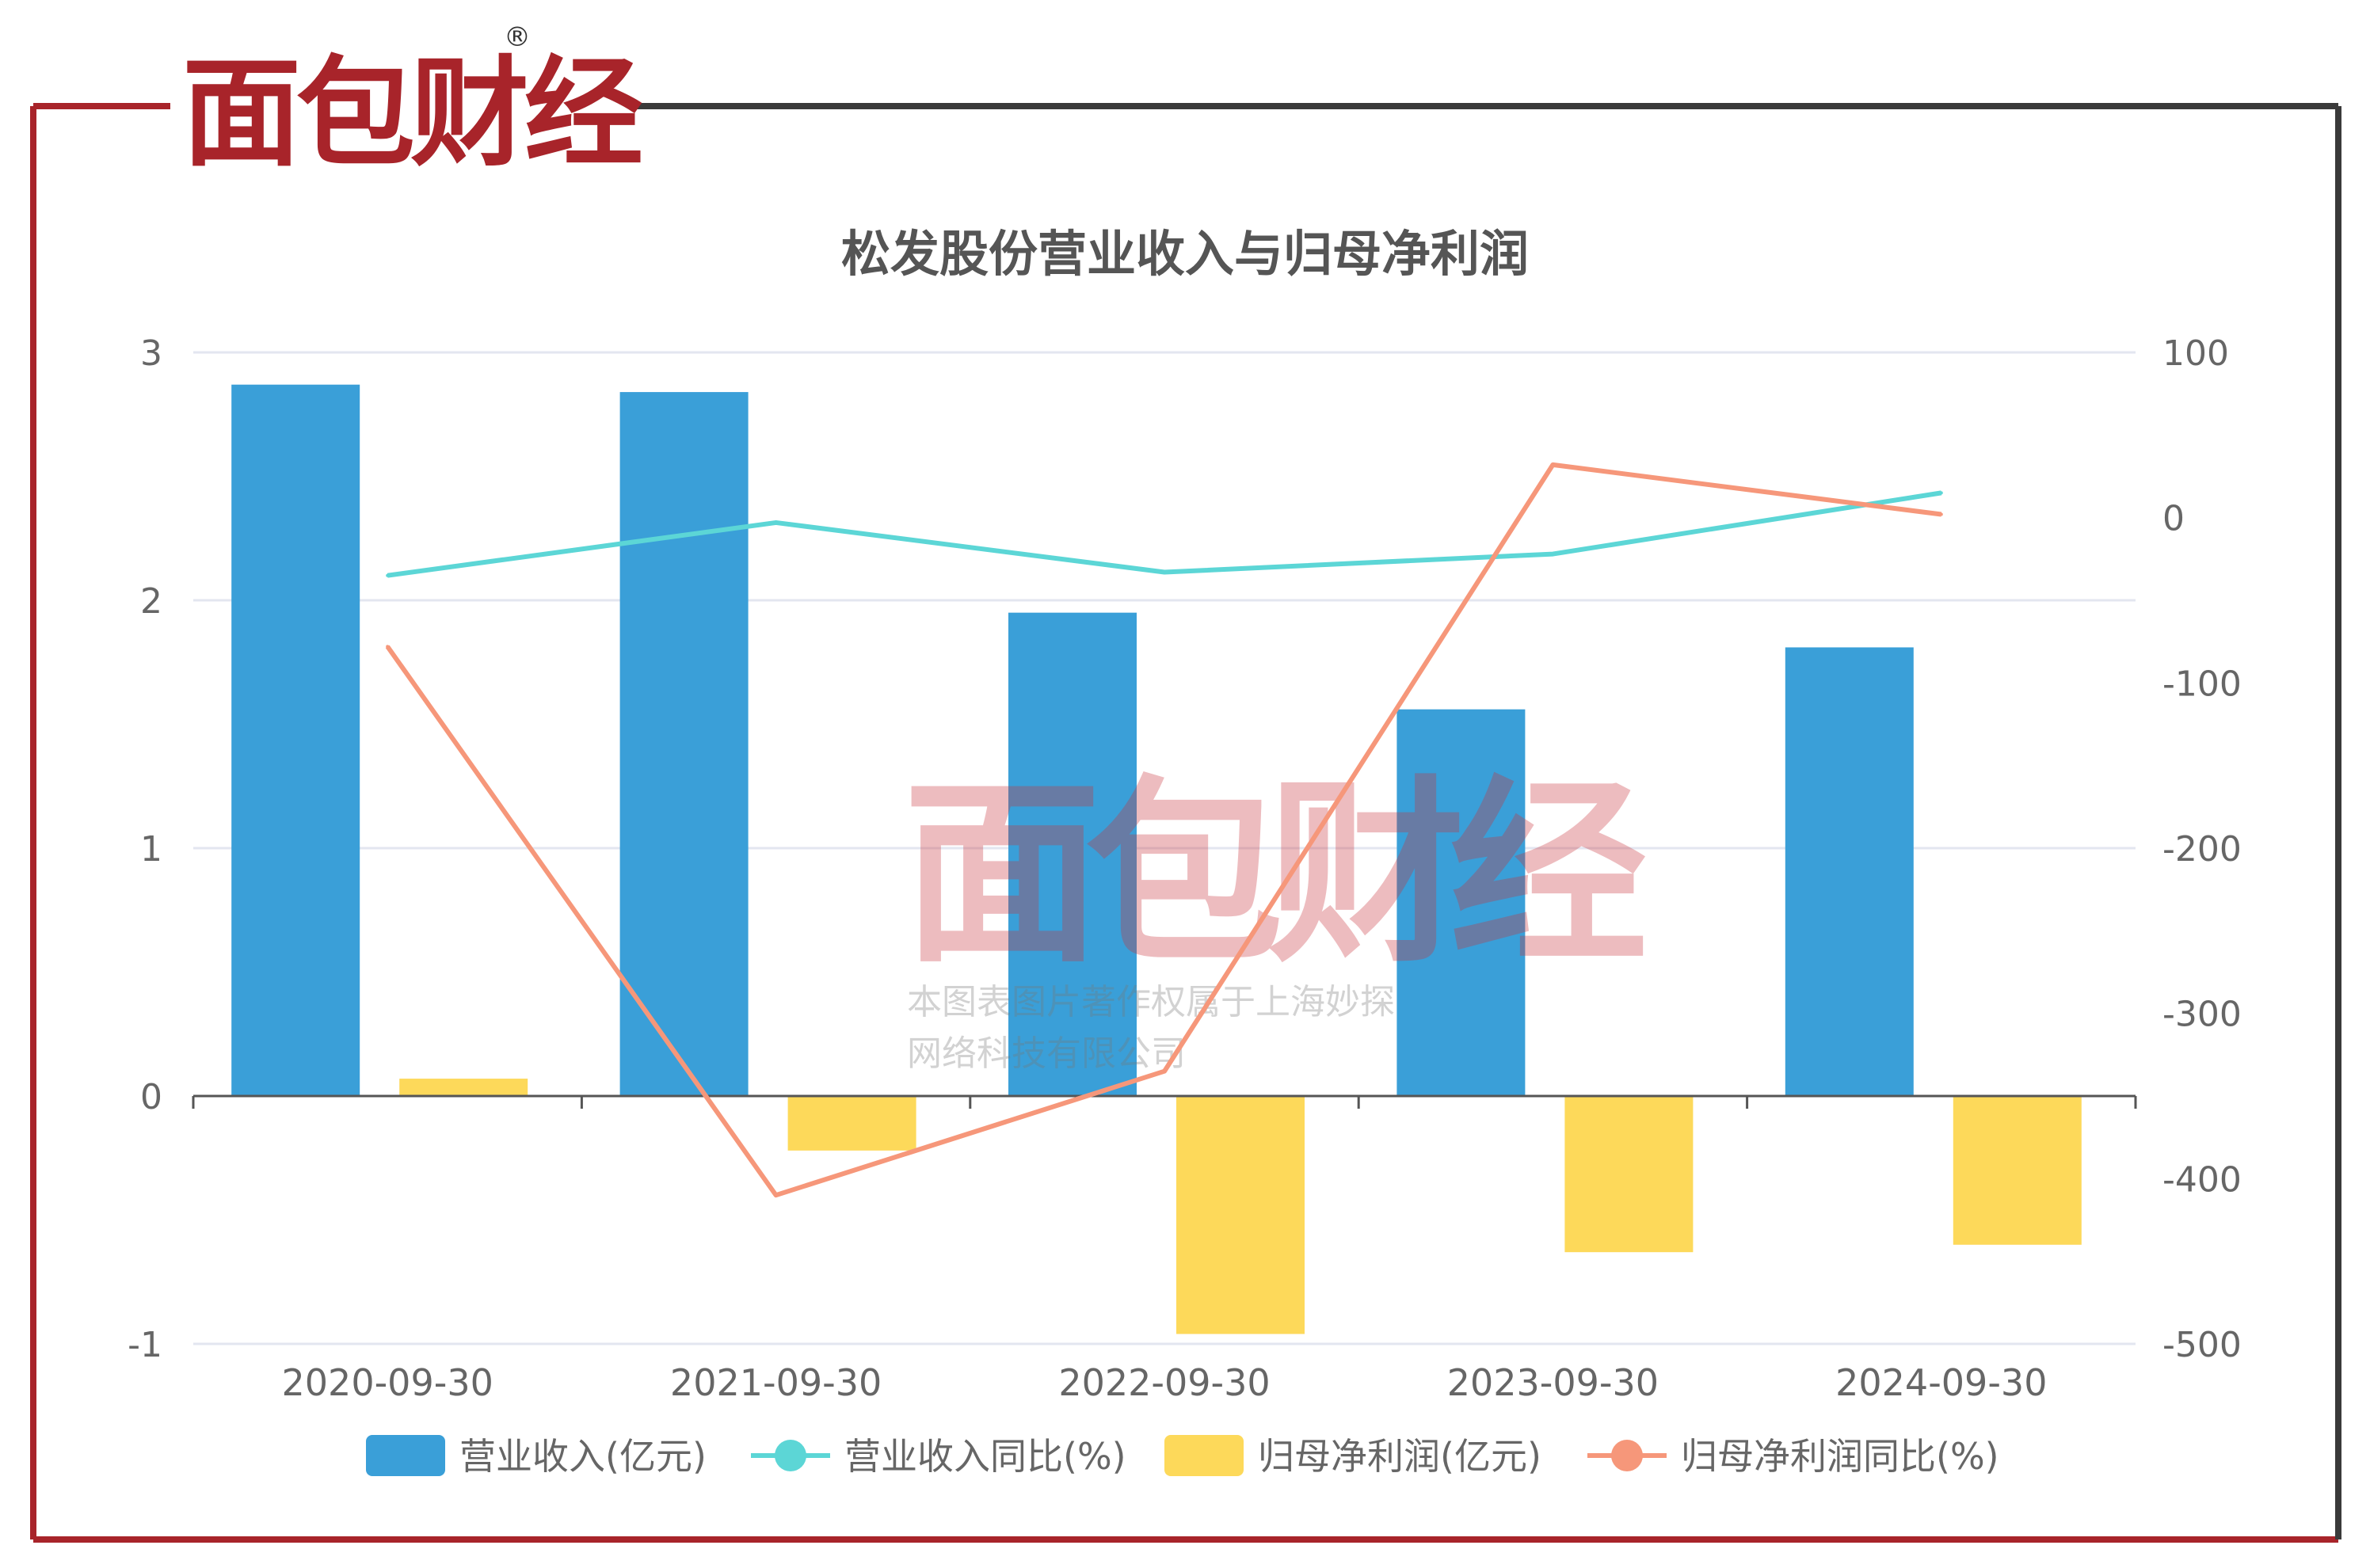  What do you see at coordinates (2195, 353) in the screenshot?
I see `y-right-tick-label: 100` at bounding box center [2195, 353].